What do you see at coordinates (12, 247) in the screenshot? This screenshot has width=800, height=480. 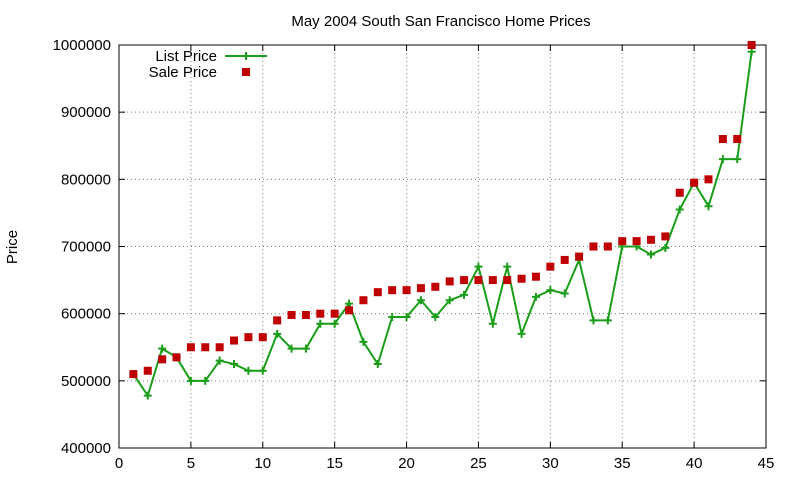 I see `y-axis-label: Price` at bounding box center [12, 247].